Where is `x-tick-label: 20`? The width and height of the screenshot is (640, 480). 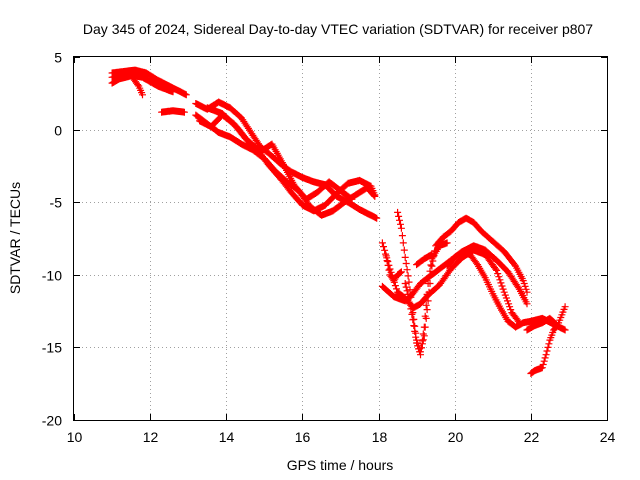
x-tick-label: 20 is located at coordinates (456, 437).